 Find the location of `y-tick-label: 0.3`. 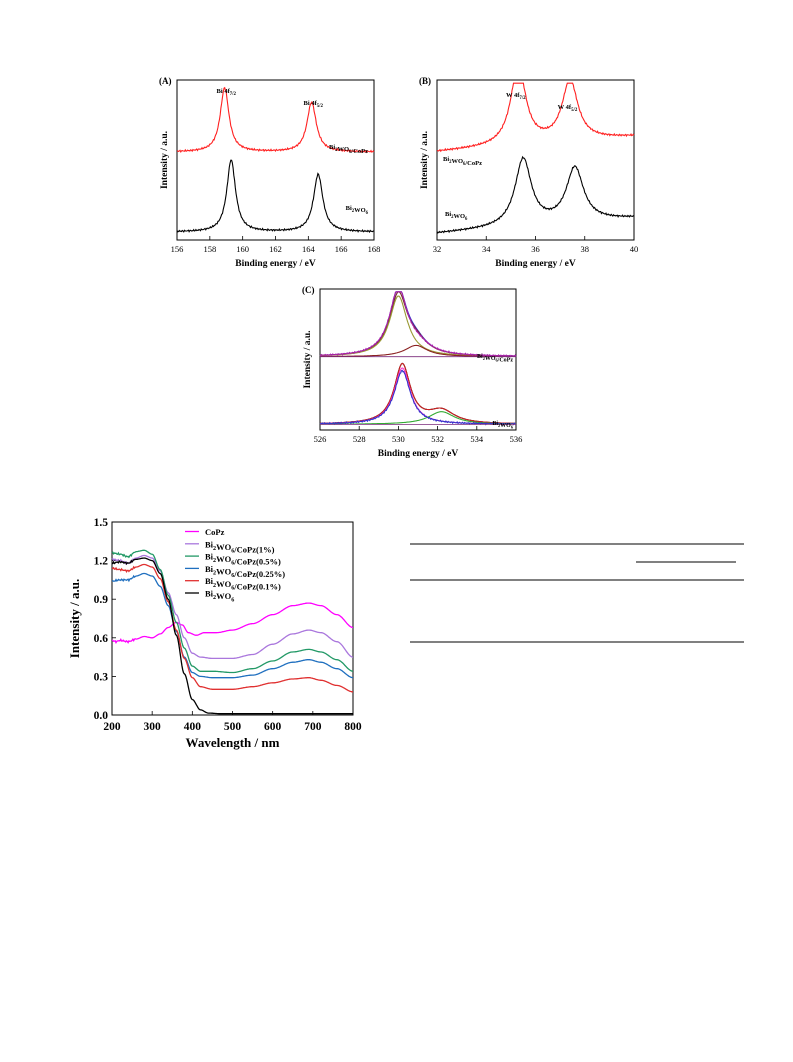

y-tick-label: 0.3 is located at coordinates (101, 677).